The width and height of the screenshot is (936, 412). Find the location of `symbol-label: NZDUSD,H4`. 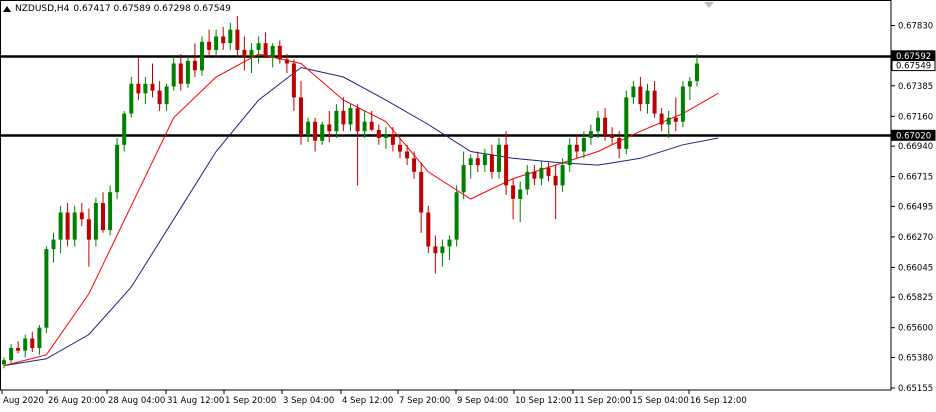

symbol-label: NZDUSD,H4 is located at coordinates (42, 9).